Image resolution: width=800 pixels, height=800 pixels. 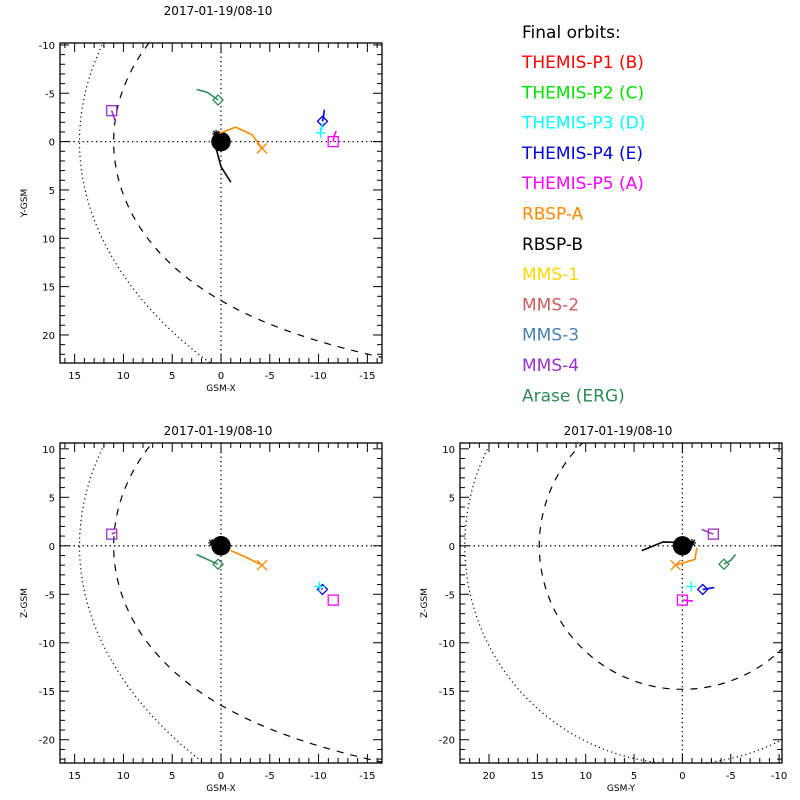 What do you see at coordinates (676, 565) in the screenshot?
I see `x-marker` at bounding box center [676, 565].